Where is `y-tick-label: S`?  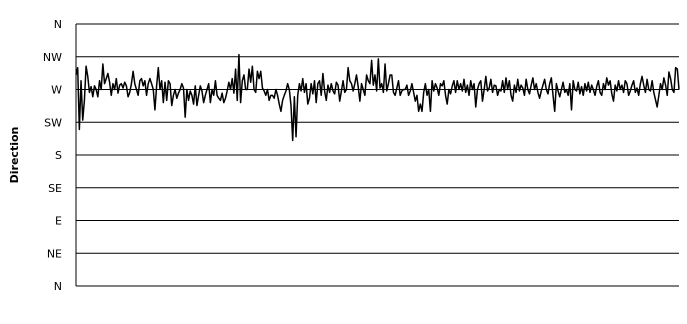 y-tick-label: S is located at coordinates (58, 155).